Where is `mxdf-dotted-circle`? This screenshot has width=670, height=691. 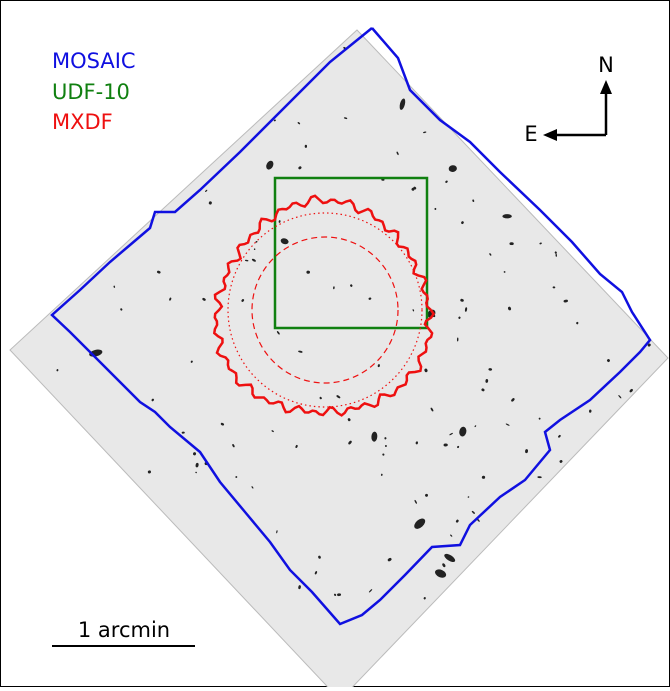 mxdf-dotted-circle is located at coordinates (325, 310).